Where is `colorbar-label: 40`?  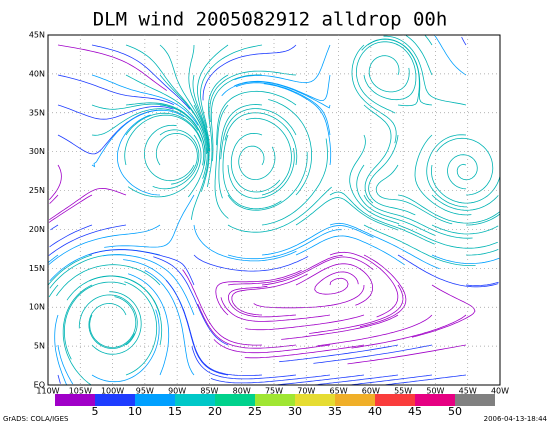
colorbar-label: 40 is located at coordinates (375, 411).